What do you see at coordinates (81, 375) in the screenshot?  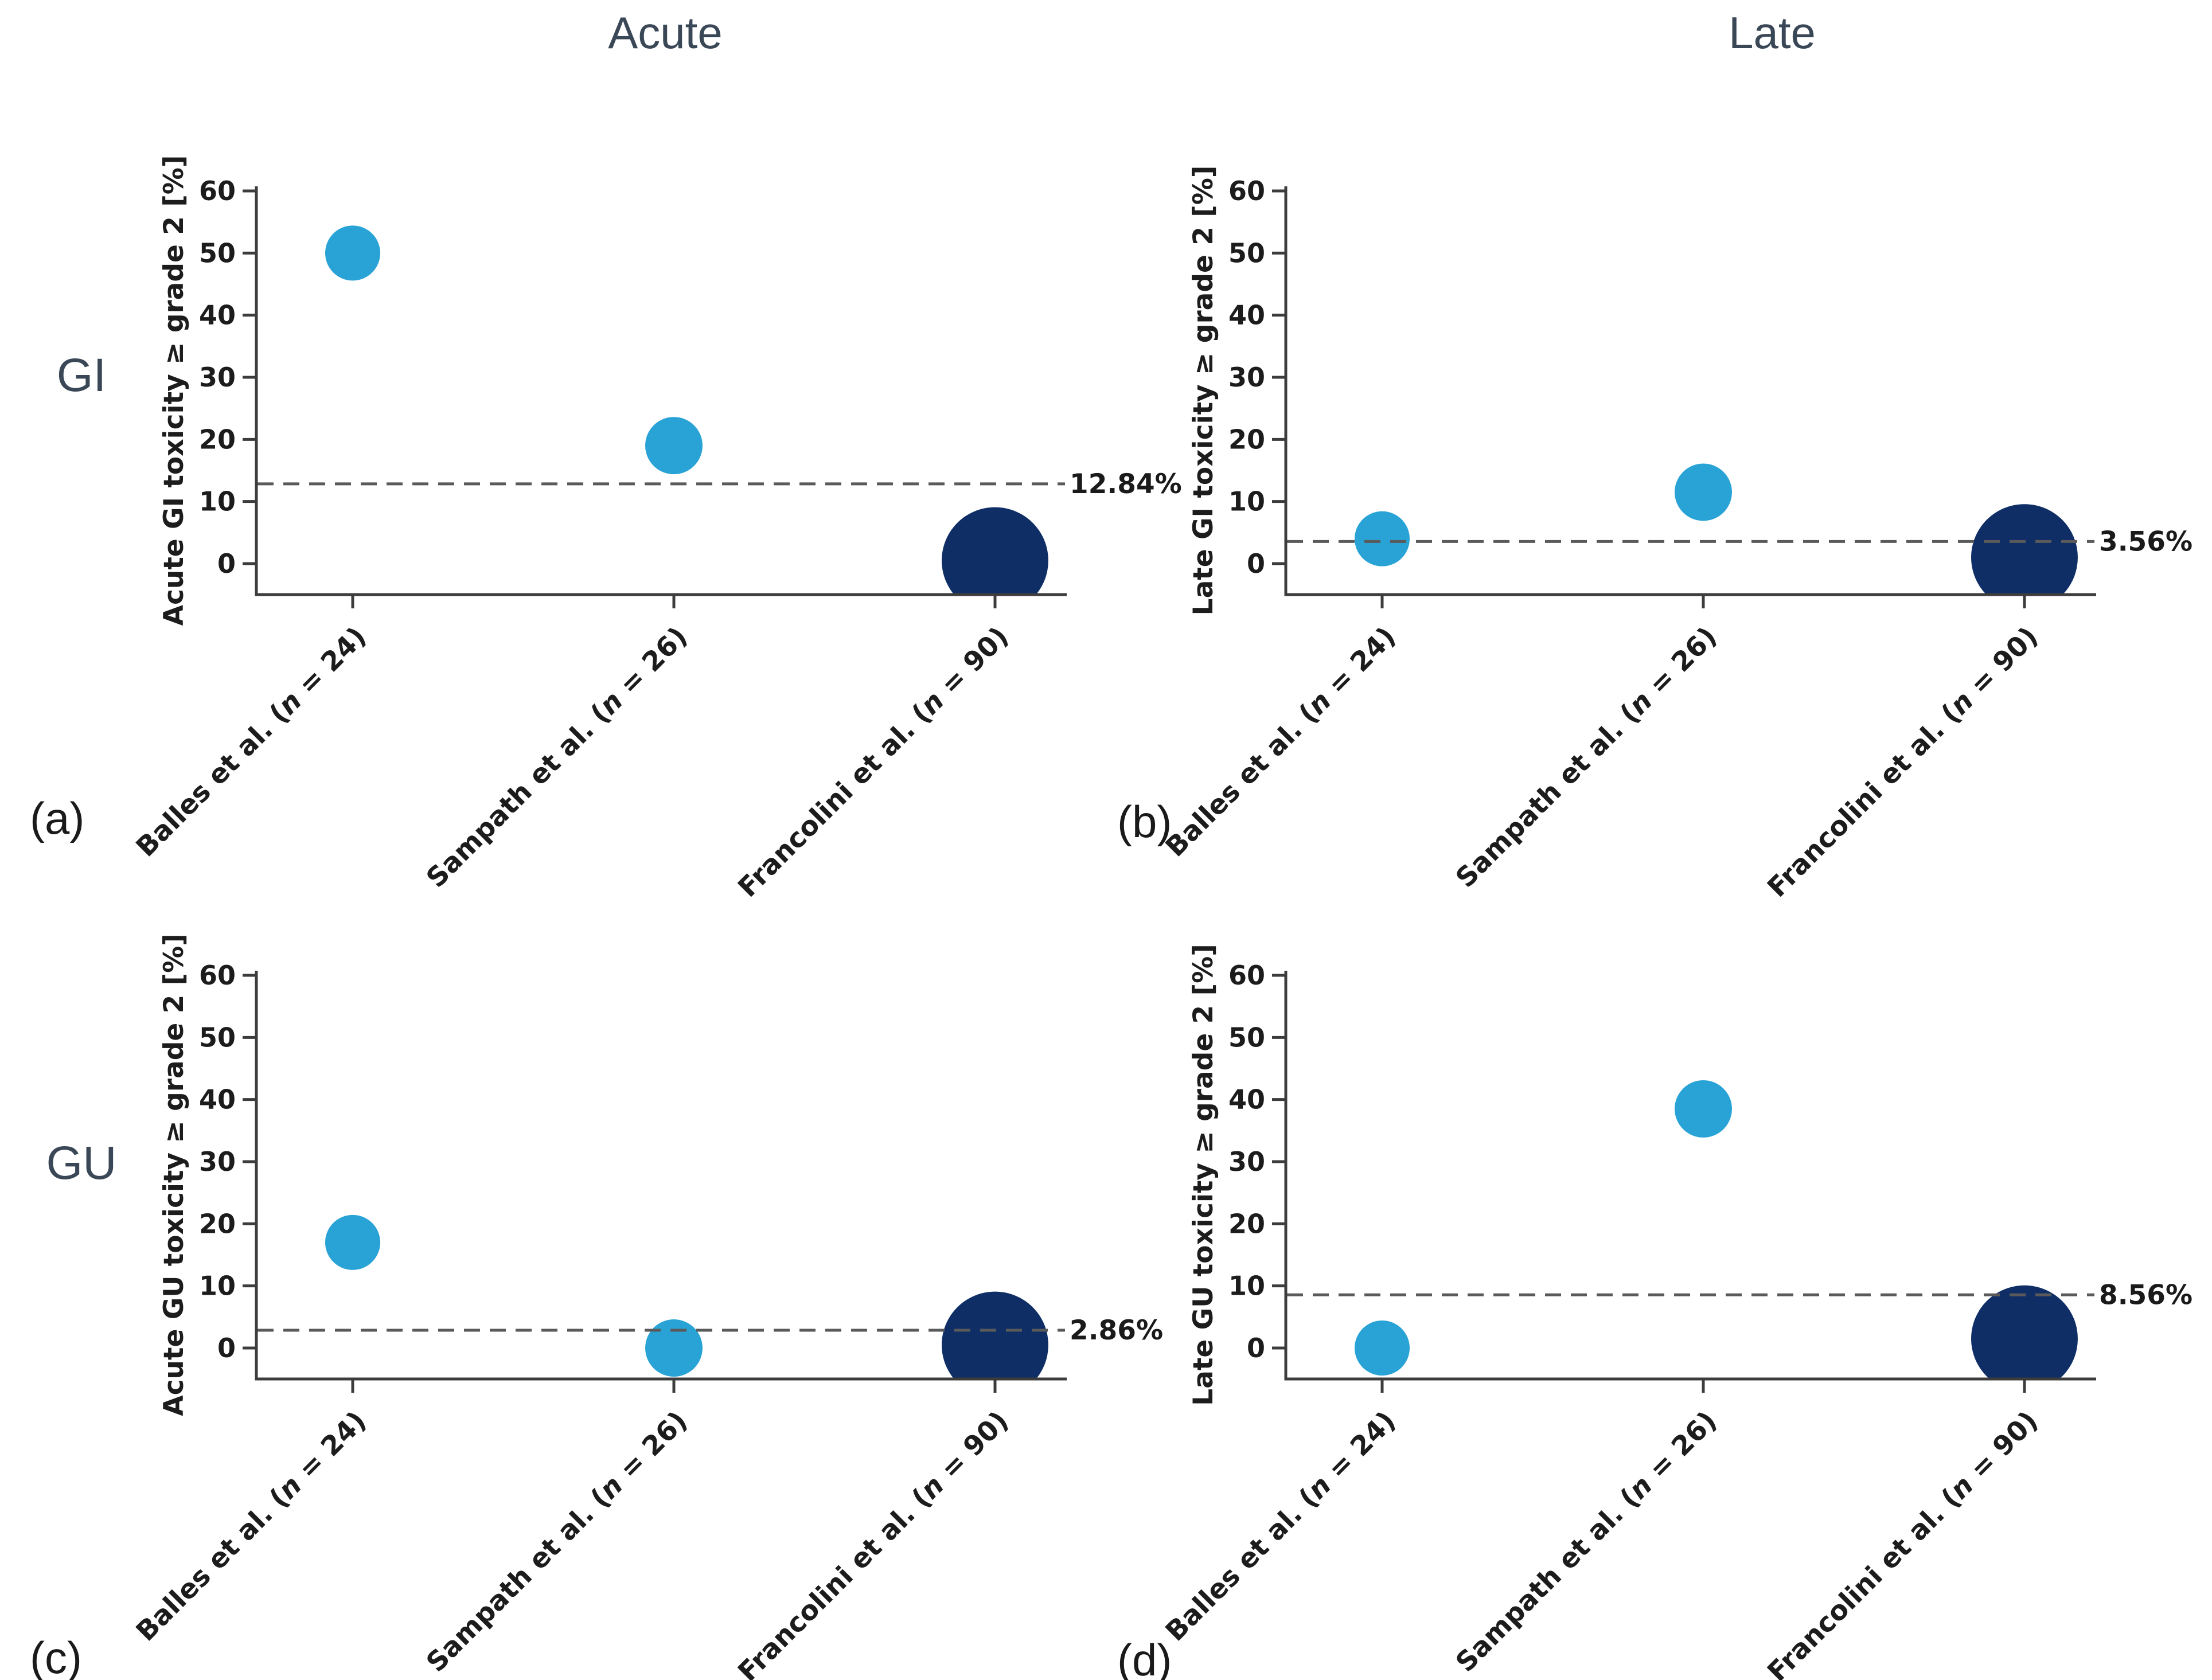 I see `row-label-gi: GI` at bounding box center [81, 375].